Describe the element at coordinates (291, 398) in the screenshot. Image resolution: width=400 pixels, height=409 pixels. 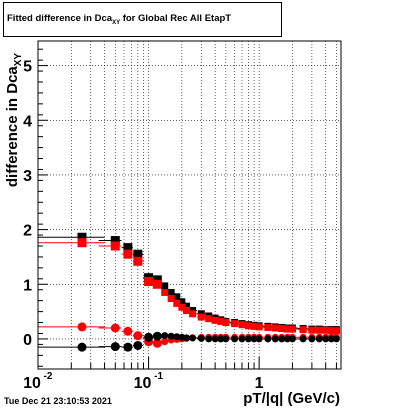
I see `x-axis-label: pT/|q| (GeV/c)` at that location.